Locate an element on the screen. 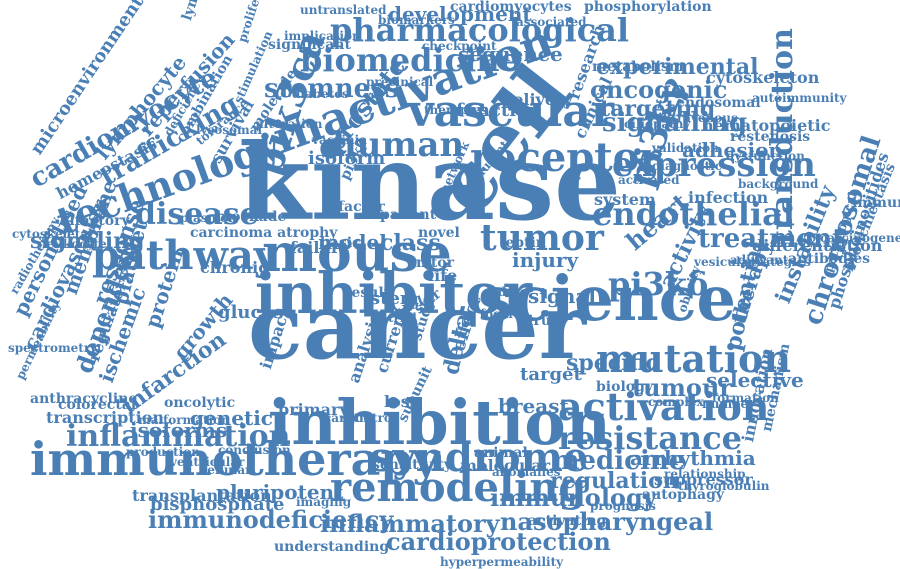 This screenshot has width=900, height=569. word-lymphadenopathy: lymphadenopathy is located at coordinates (208, 11).